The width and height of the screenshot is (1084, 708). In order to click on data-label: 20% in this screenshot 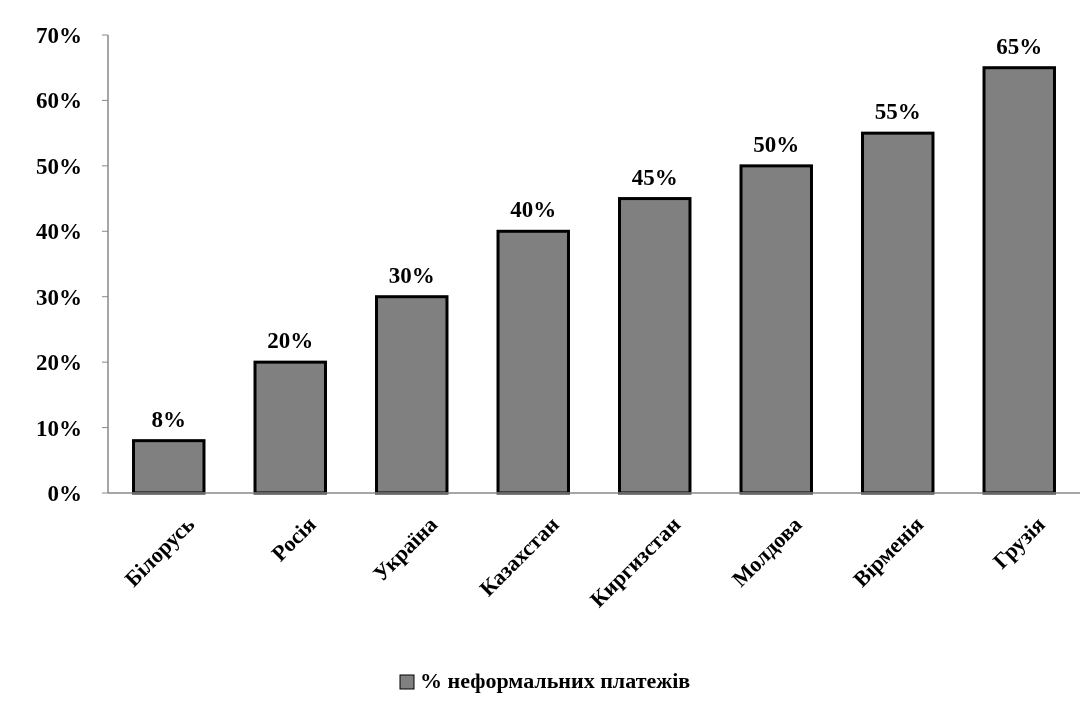, I will do `click(290, 341)`.